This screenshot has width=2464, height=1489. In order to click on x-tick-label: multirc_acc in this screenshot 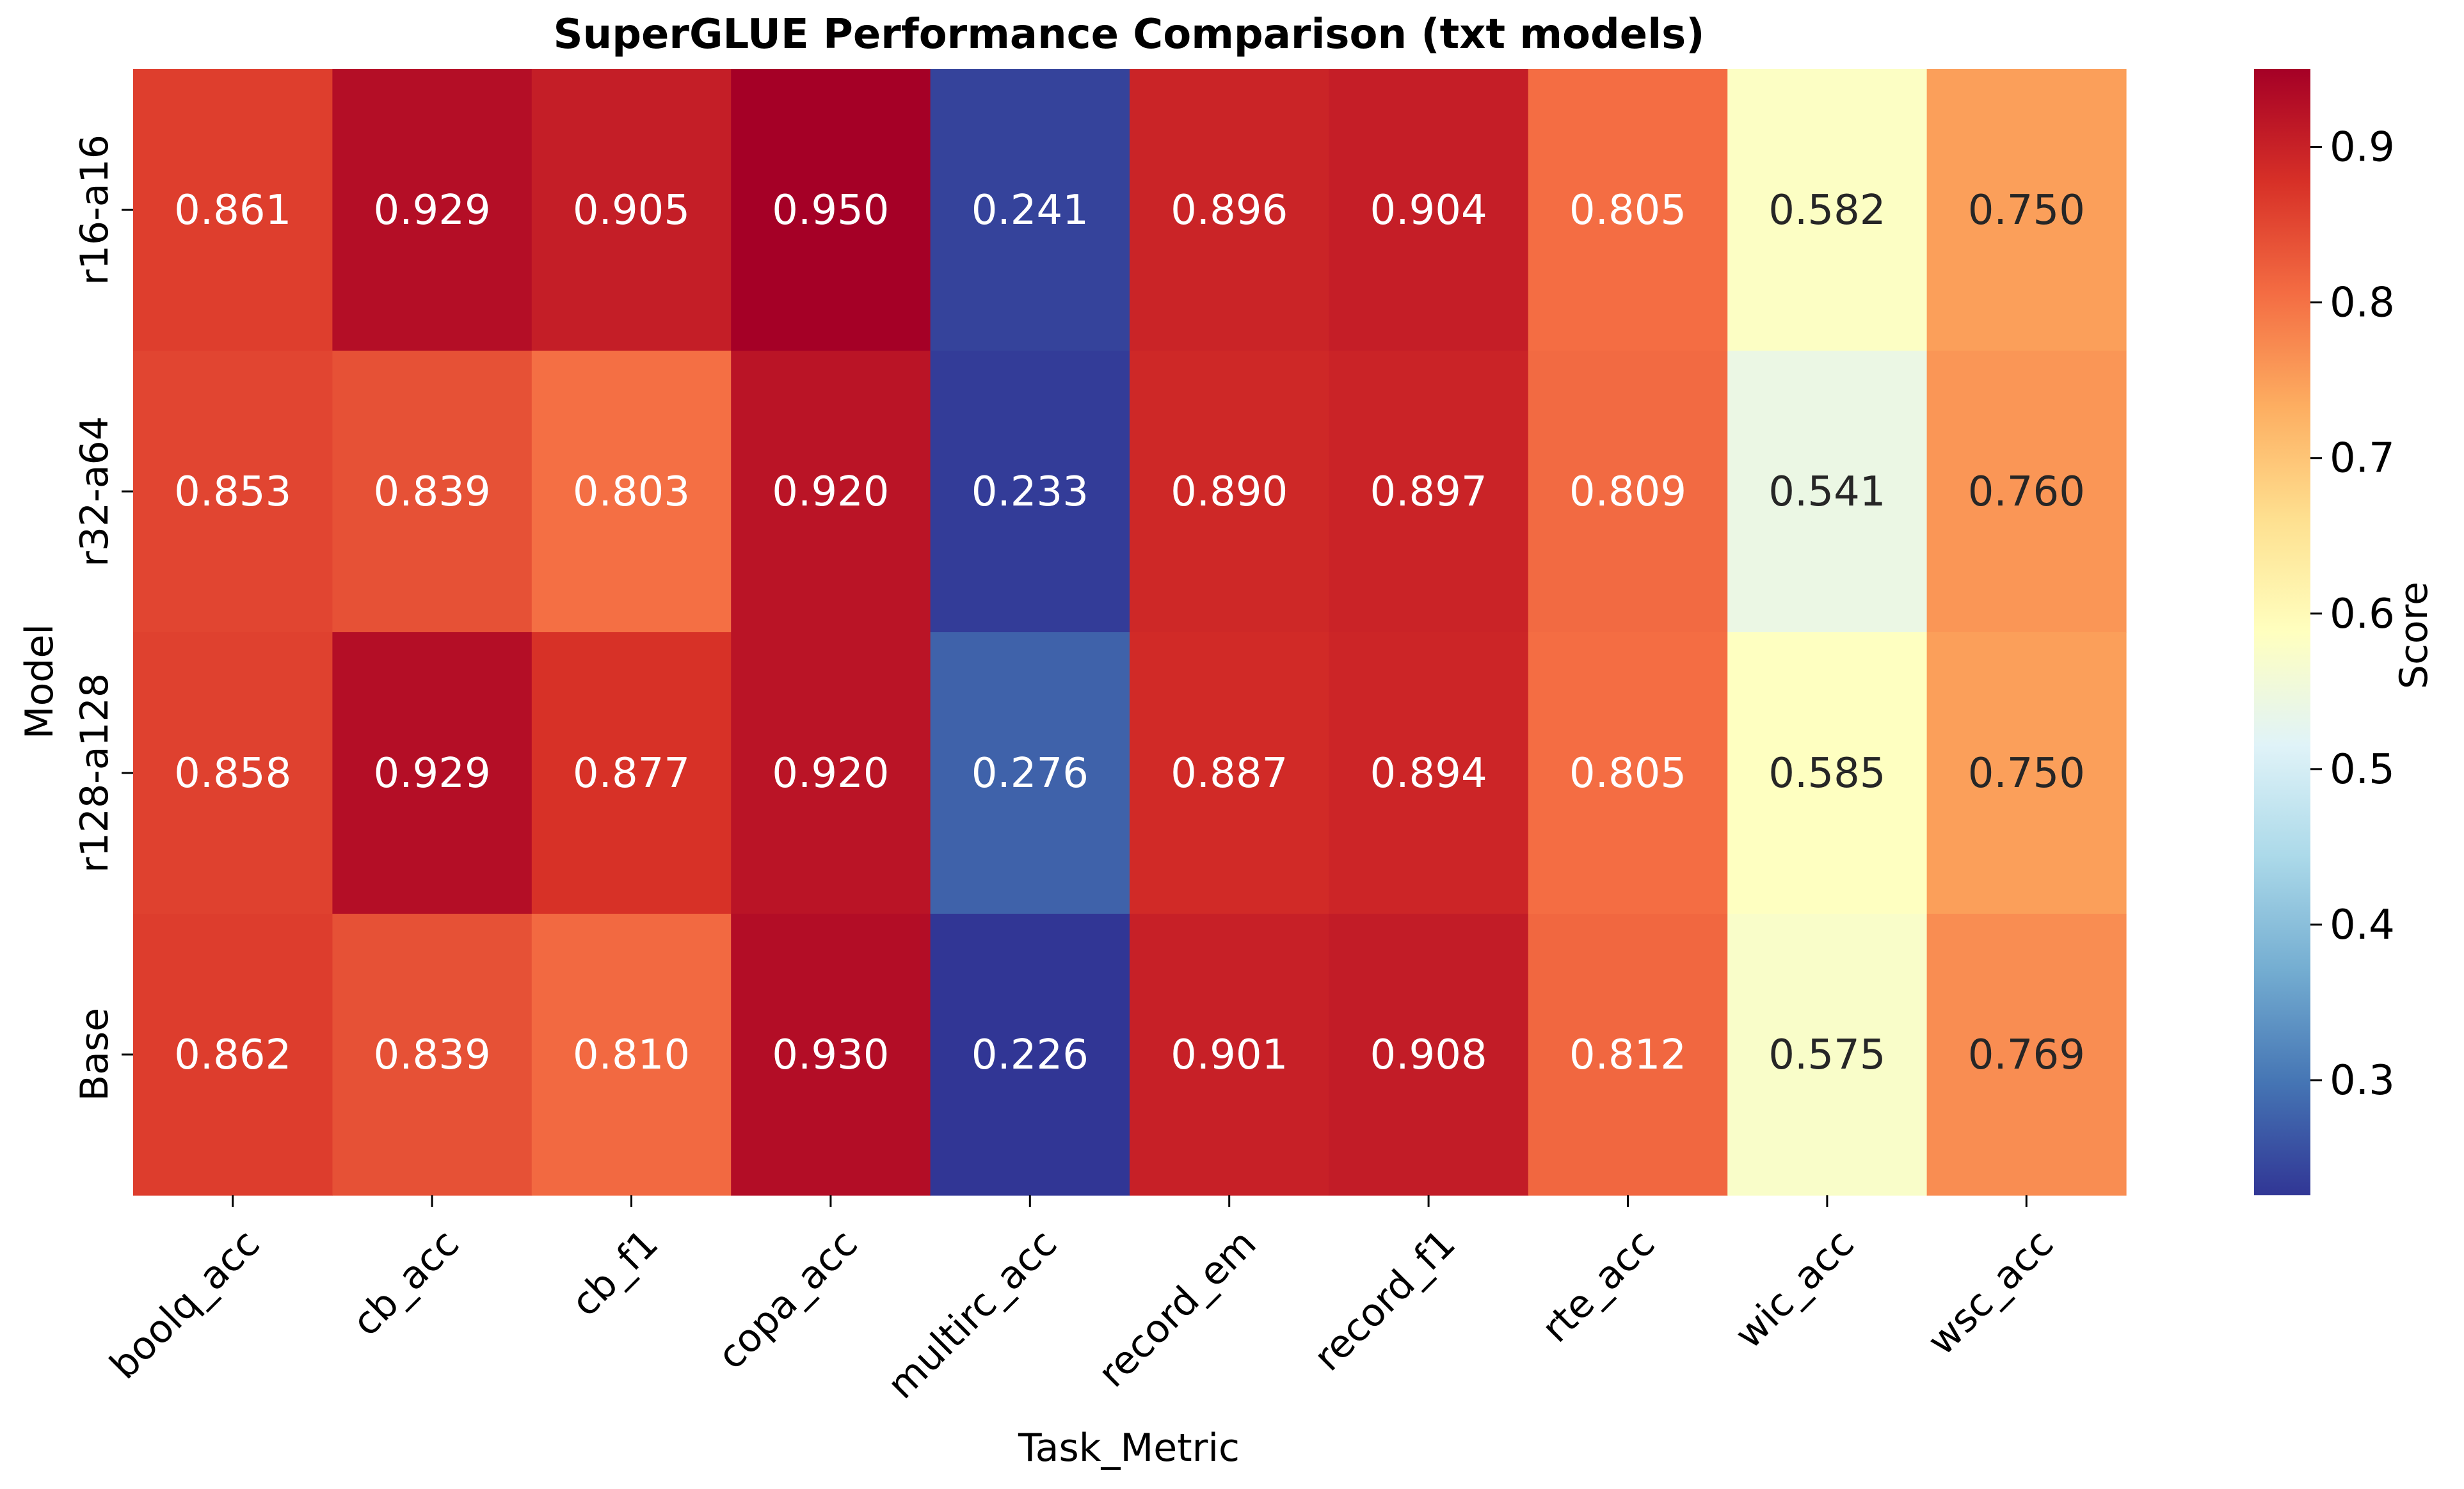, I will do `click(972, 1315)`.